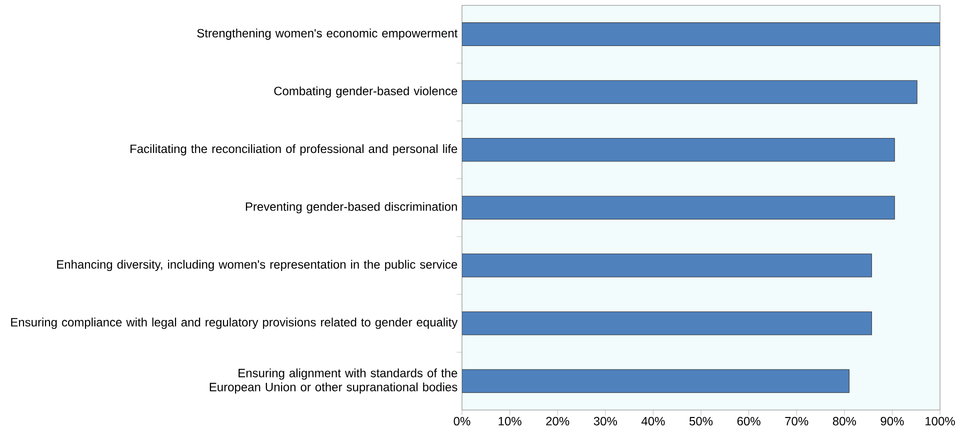 The height and width of the screenshot is (431, 964). Describe the element at coordinates (327, 34) in the screenshot. I see `y-tick-label: Strengthening women's economic empowerment` at that location.